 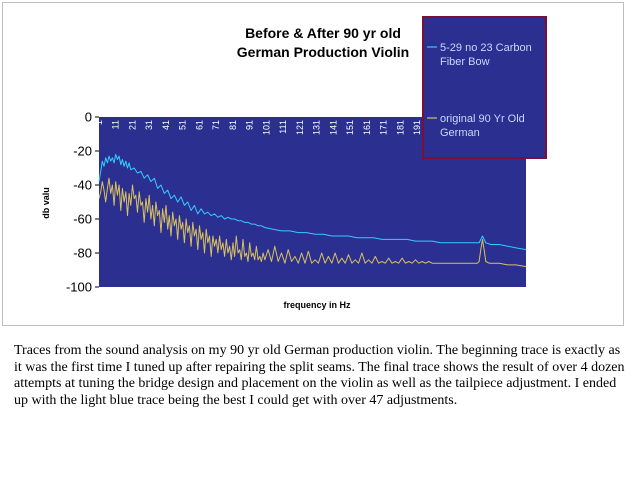 I want to click on x-tick-label: 71, so click(x=216, y=125).